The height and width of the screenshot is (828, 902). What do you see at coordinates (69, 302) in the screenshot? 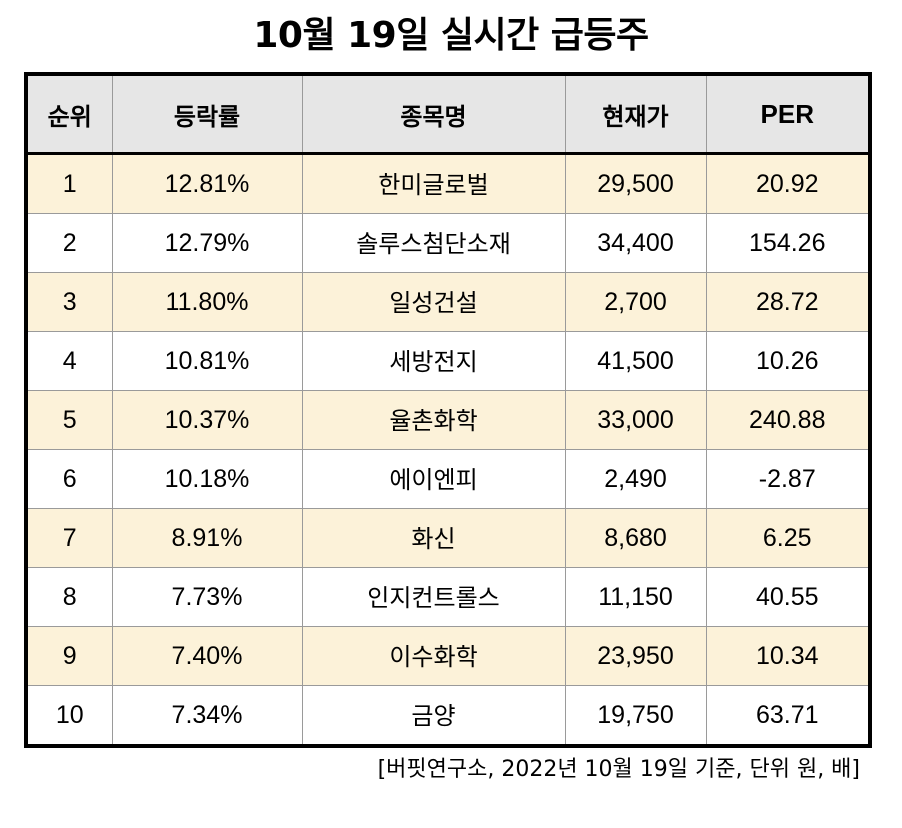
I see `cell-rank: 3` at bounding box center [69, 302].